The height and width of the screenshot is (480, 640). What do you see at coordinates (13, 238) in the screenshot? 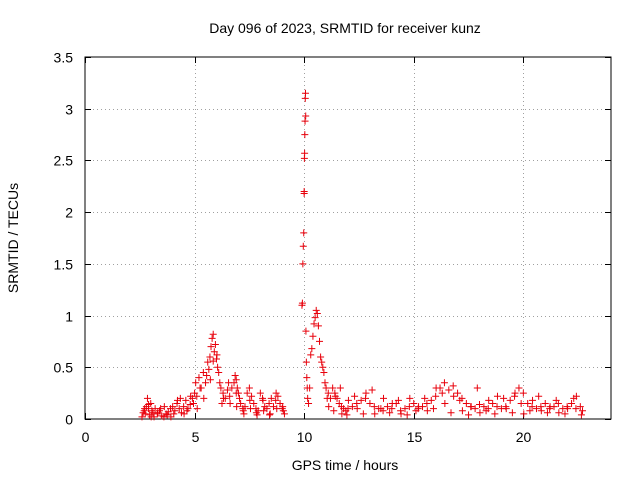
I see `y-axis-label: SRMTID / TECUs` at bounding box center [13, 238].